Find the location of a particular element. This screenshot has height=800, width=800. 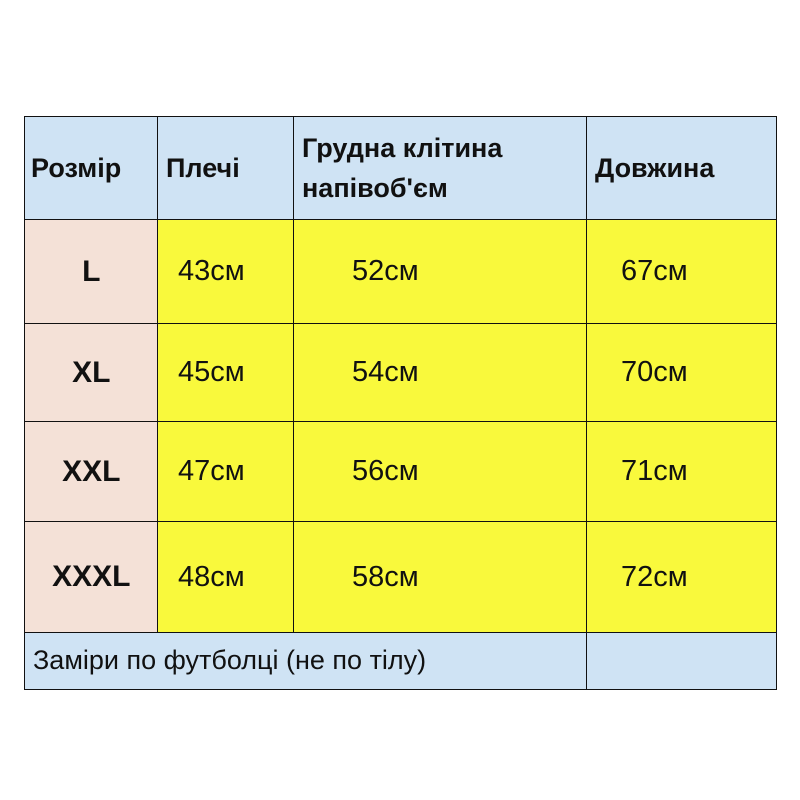

value-cell: 54см is located at coordinates (440, 373).